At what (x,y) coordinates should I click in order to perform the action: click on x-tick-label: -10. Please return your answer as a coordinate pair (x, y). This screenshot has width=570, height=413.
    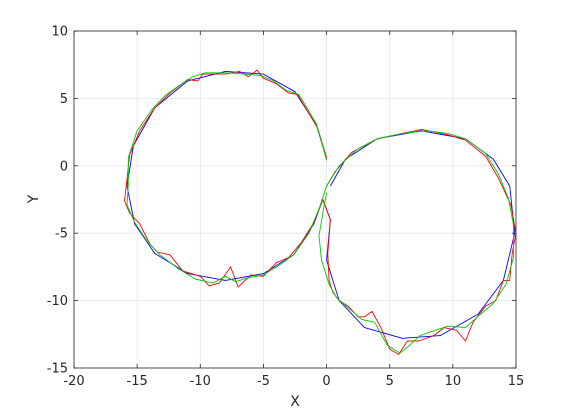
    Looking at the image, I should click on (200, 381).